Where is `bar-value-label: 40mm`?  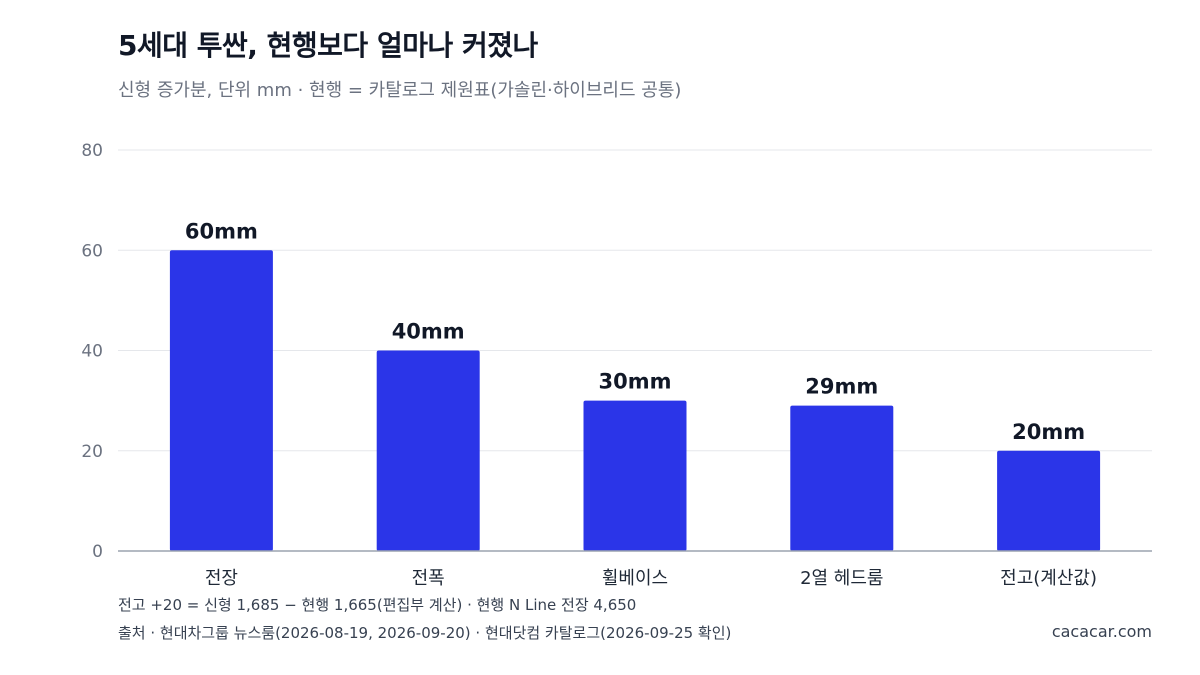 bar-value-label: 40mm is located at coordinates (428, 332).